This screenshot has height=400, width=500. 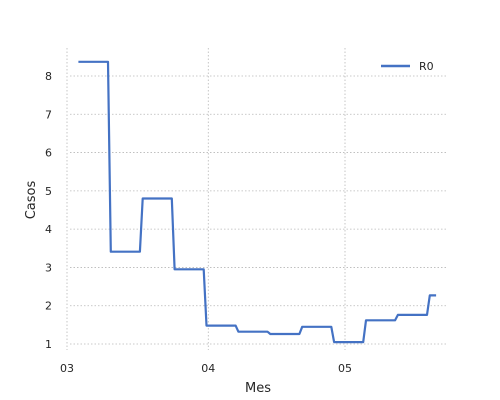 What do you see at coordinates (48, 153) in the screenshot?
I see `y-tick-label: 6` at bounding box center [48, 153].